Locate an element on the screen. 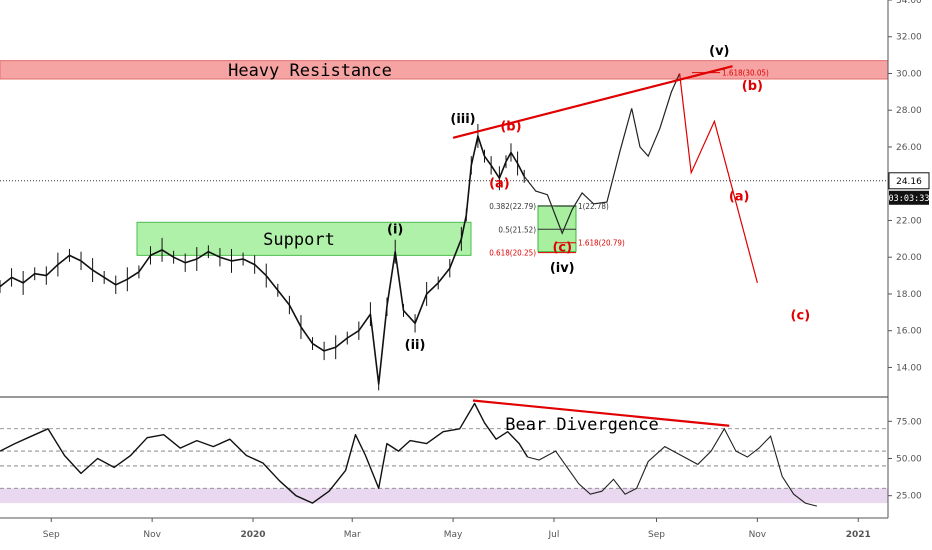  countdown-badge is located at coordinates (909, 197).